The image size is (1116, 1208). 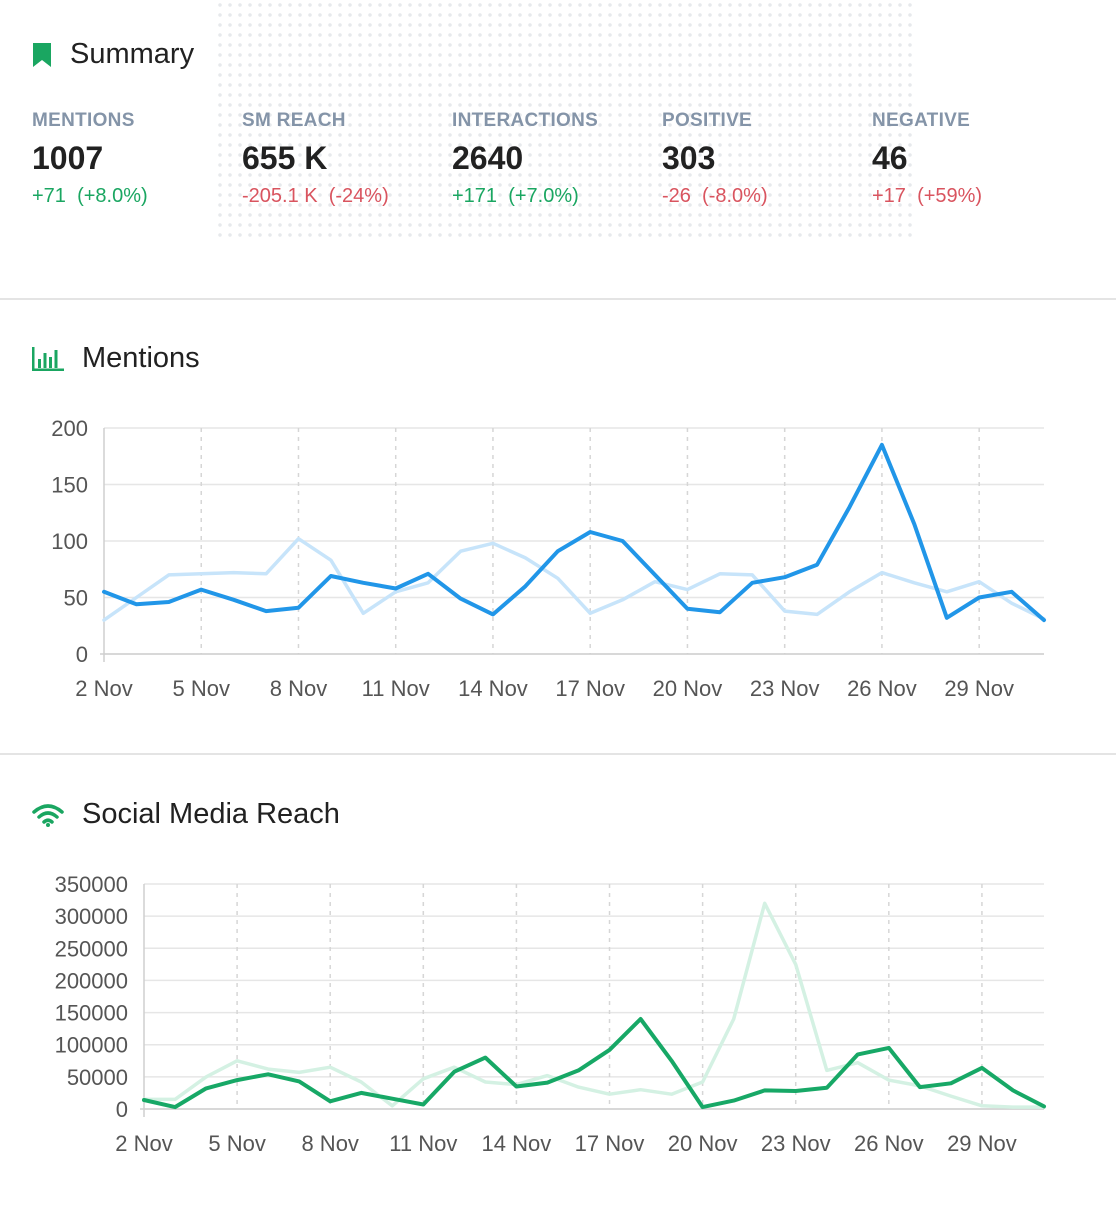 What do you see at coordinates (48, 815) in the screenshot?
I see `wifi-icon` at bounding box center [48, 815].